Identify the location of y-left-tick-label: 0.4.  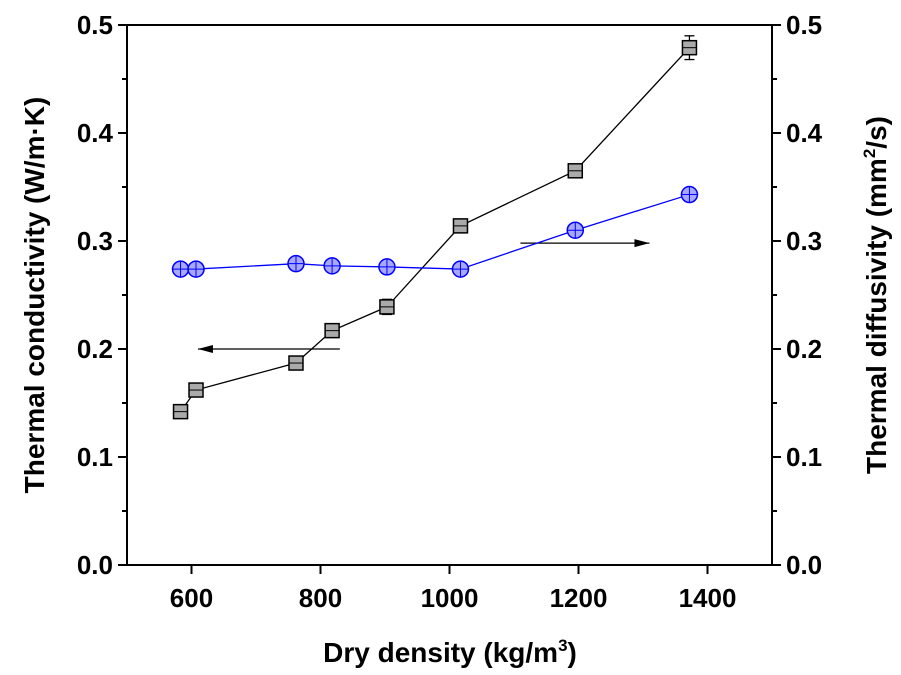
(95, 133).